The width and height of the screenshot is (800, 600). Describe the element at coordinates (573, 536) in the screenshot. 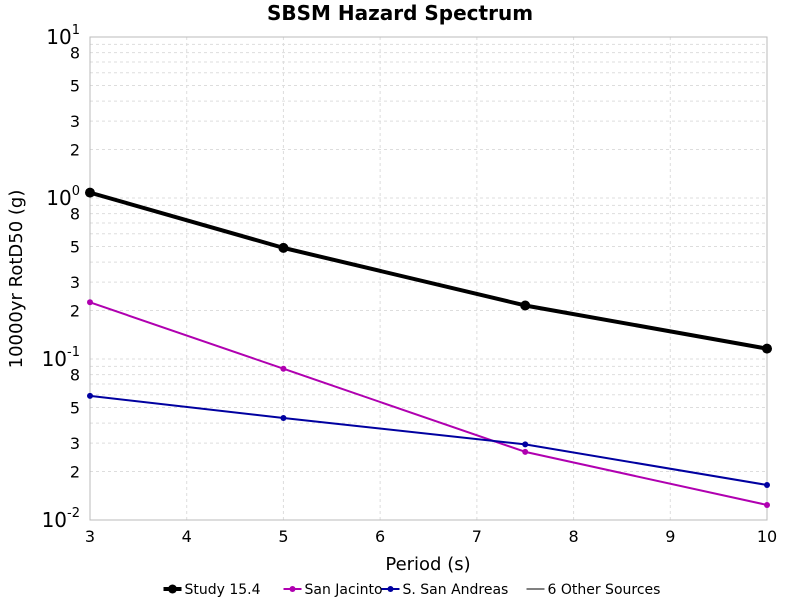

I see `x-tick-label: 8` at that location.